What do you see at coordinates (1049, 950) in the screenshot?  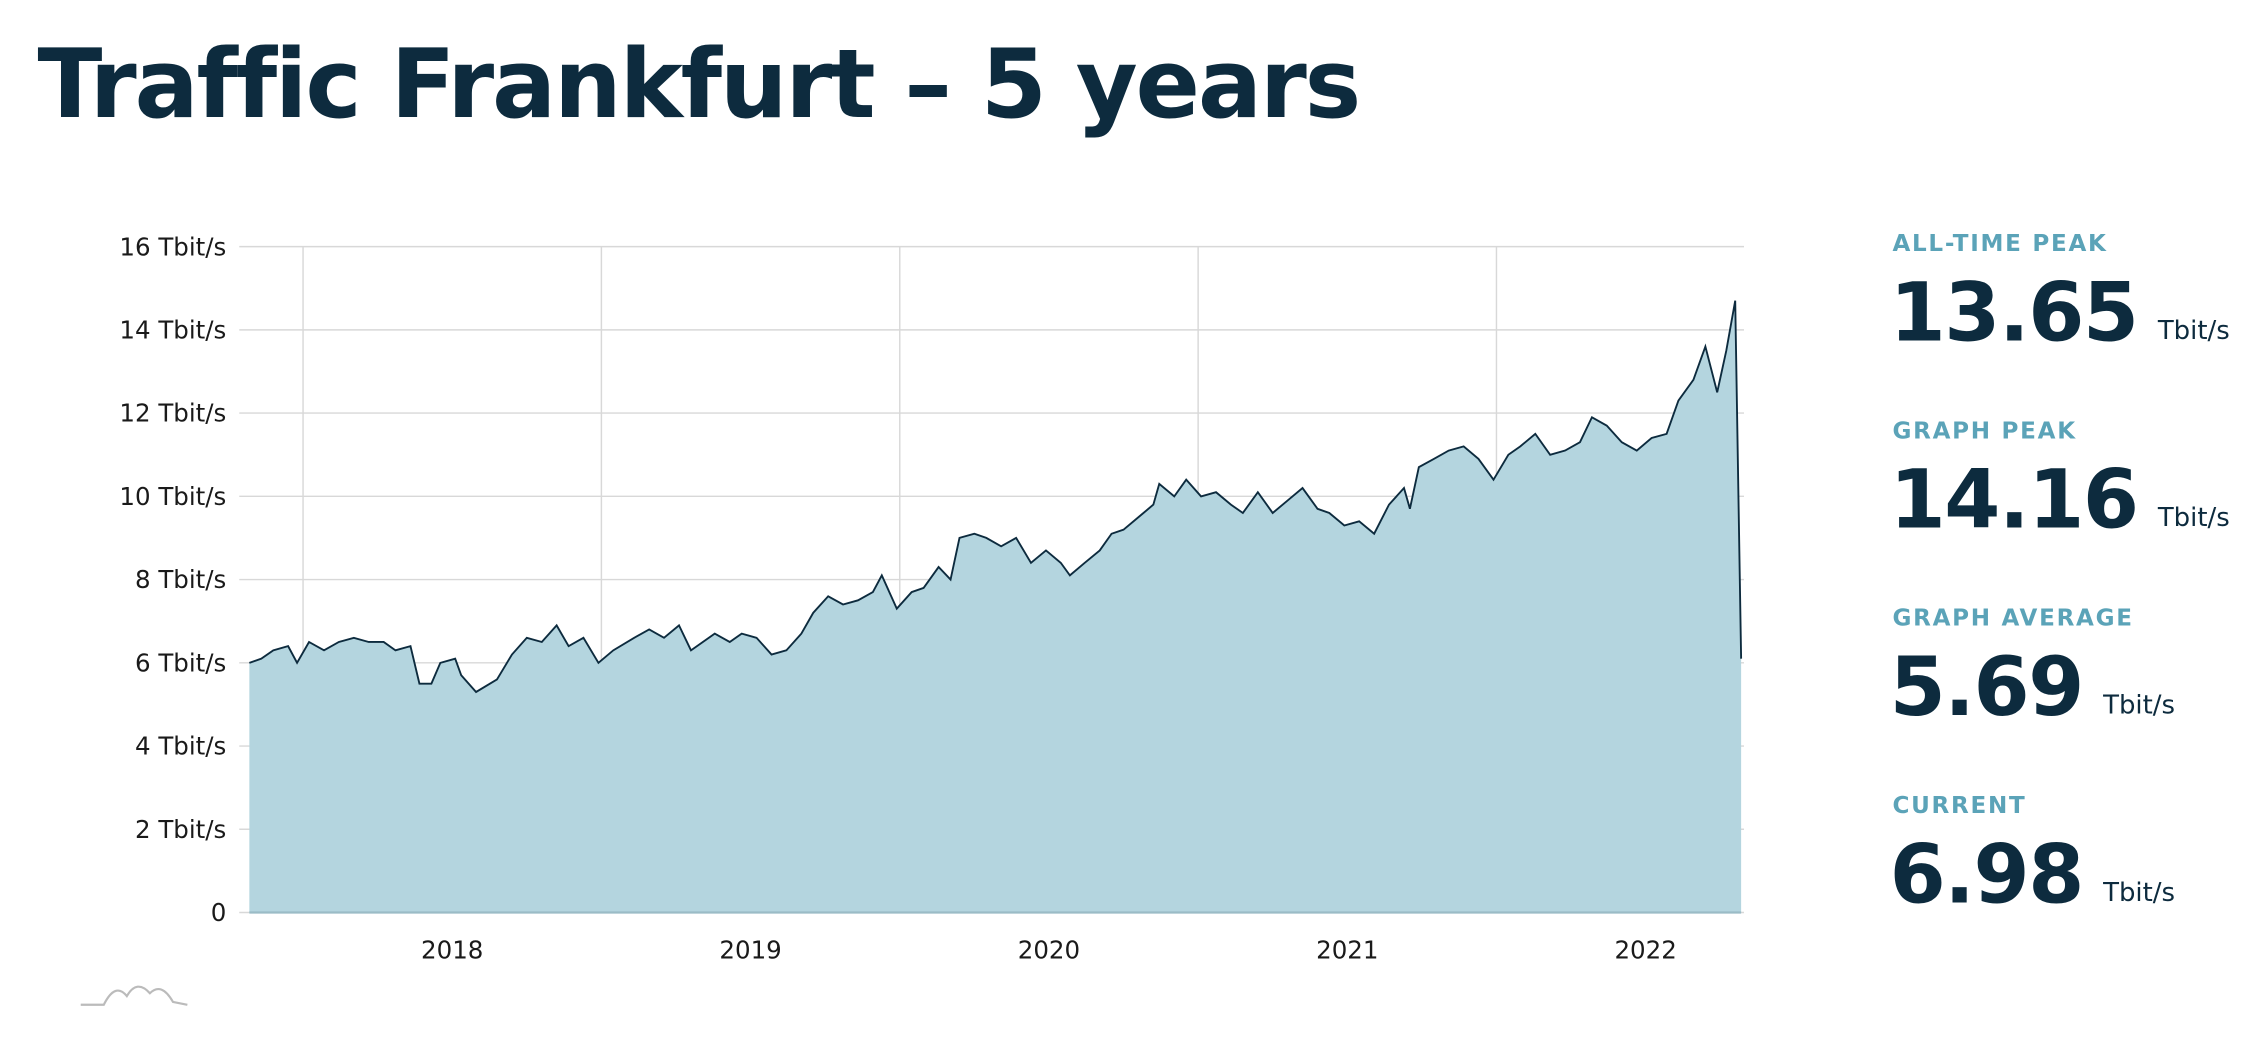 I see `x-tick-label: 2020` at bounding box center [1049, 950].